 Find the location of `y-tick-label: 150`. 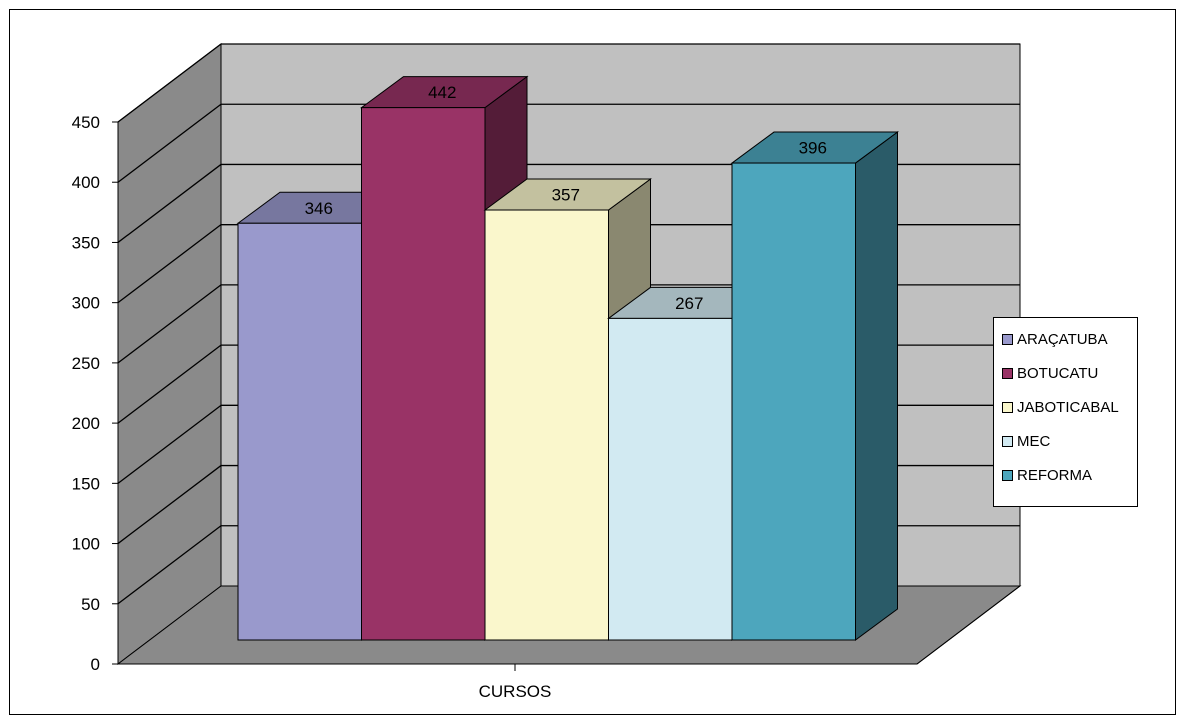

y-tick-label: 150 is located at coordinates (86, 483).